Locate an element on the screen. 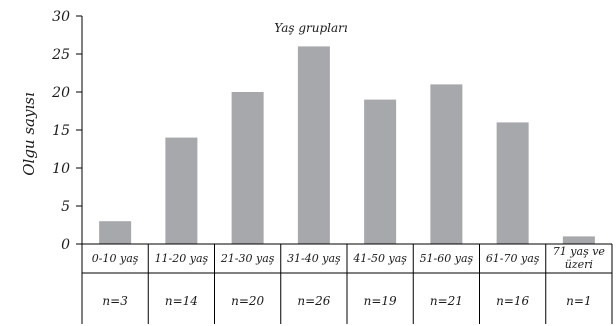 Image resolution: width=616 pixels, height=326 pixels. y-tick-label: 15 is located at coordinates (61, 131).